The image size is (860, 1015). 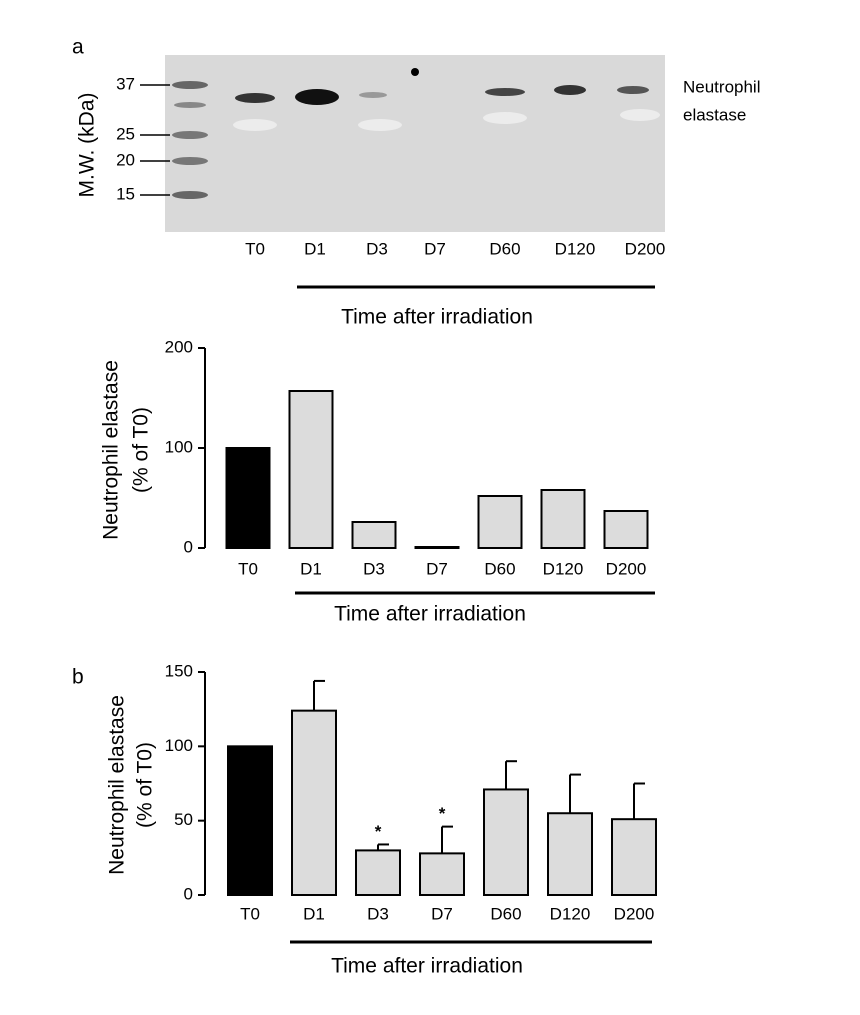 What do you see at coordinates (78, 677) in the screenshot?
I see `panel-label: b` at bounding box center [78, 677].